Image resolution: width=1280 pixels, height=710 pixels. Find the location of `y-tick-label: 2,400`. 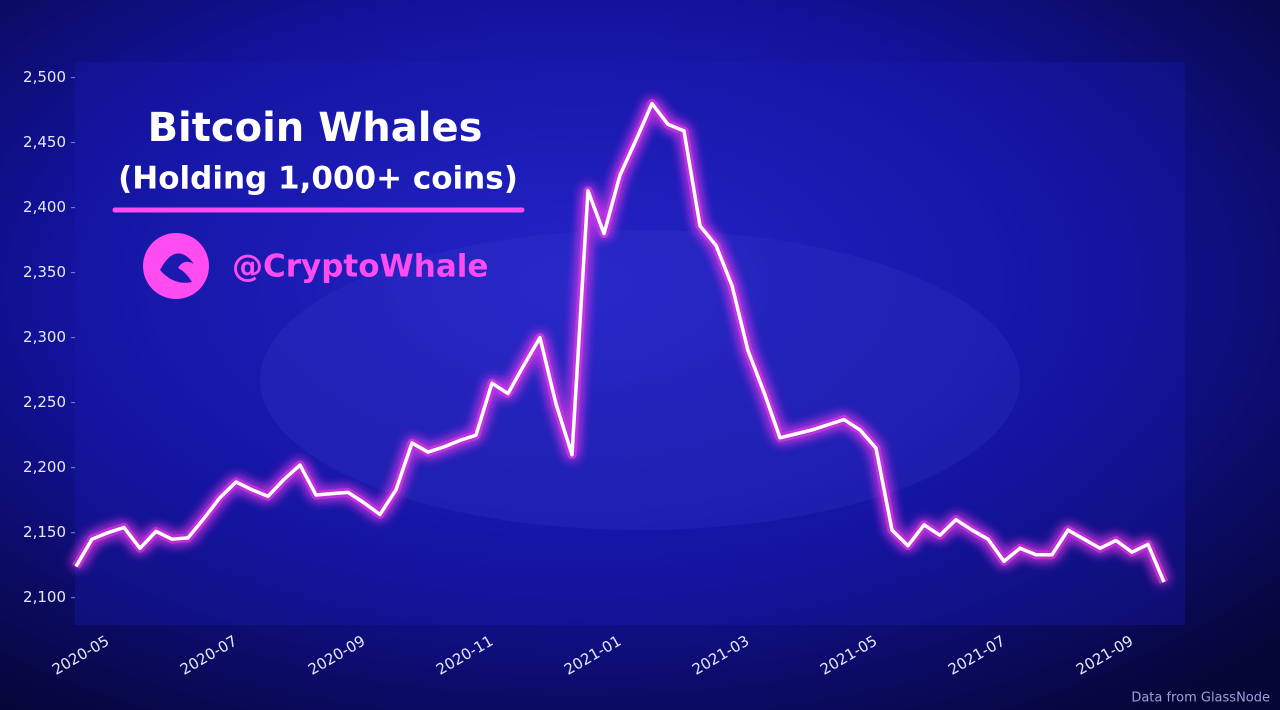

y-tick-label: 2,400 is located at coordinates (44, 207).